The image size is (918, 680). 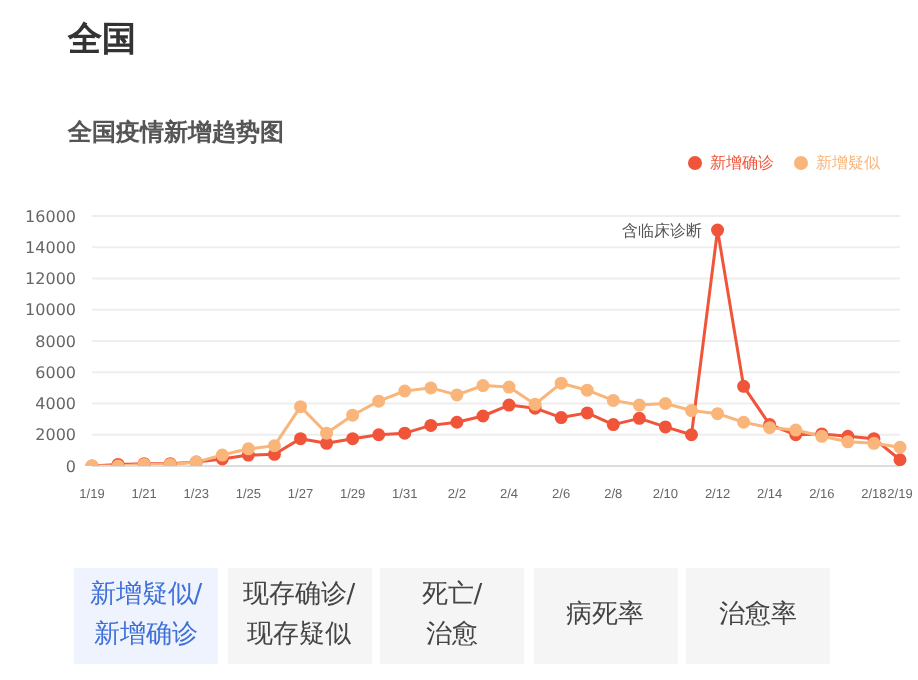 What do you see at coordinates (661, 230) in the screenshot?
I see `annotation: 含临床诊断` at bounding box center [661, 230].